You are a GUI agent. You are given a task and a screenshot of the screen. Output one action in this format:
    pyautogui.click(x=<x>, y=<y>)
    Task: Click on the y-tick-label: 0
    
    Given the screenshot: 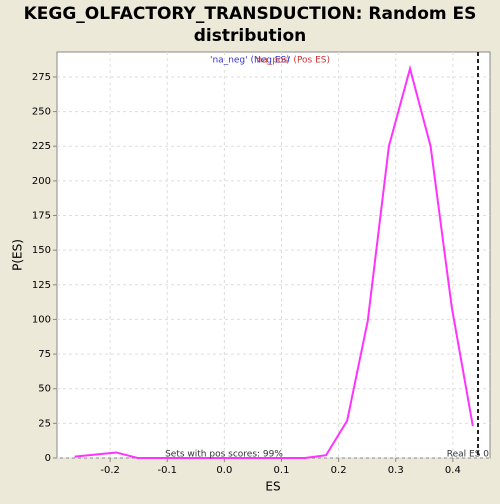 What is the action you would take?
    pyautogui.click(x=48, y=458)
    